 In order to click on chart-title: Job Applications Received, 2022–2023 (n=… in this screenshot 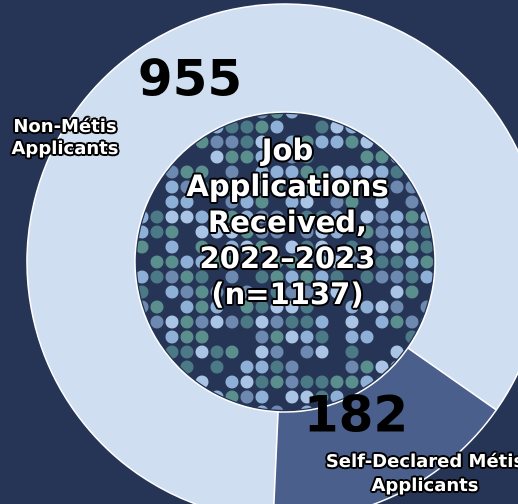, I will do `click(287, 222)`.